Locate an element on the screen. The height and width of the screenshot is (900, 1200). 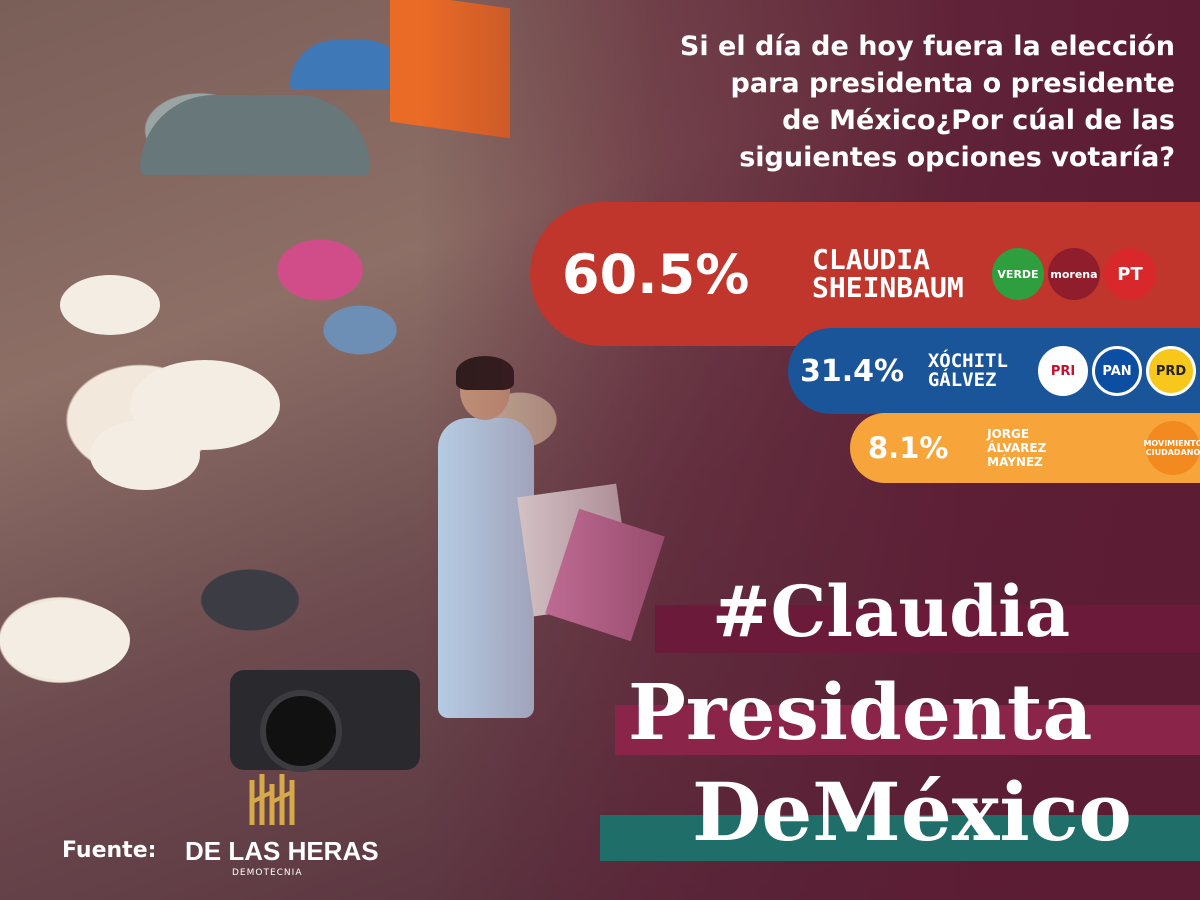
party-logos: VERDE morena PT is located at coordinates (1076, 274).